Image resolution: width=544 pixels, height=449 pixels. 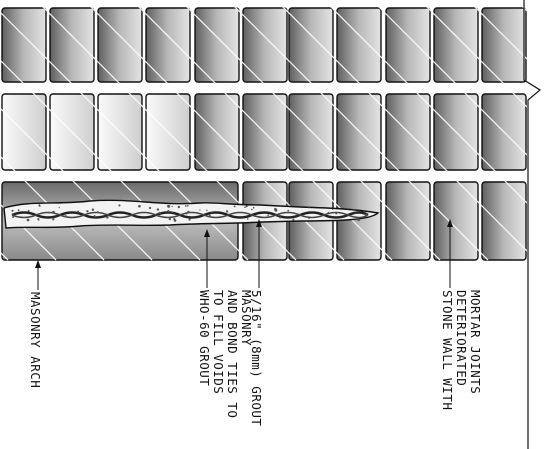 What do you see at coordinates (207, 233) in the screenshot?
I see `who60-grout-arrow` at bounding box center [207, 233].